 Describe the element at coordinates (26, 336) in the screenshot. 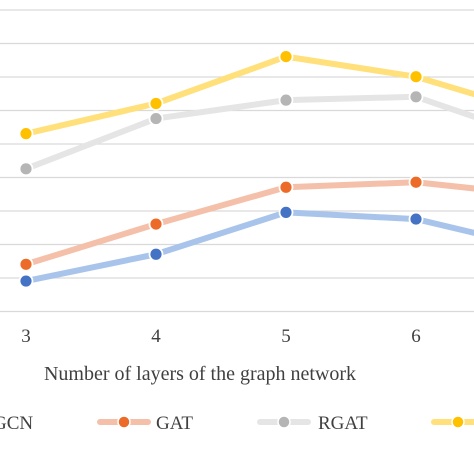

I see `x-tick-label: 3` at that location.